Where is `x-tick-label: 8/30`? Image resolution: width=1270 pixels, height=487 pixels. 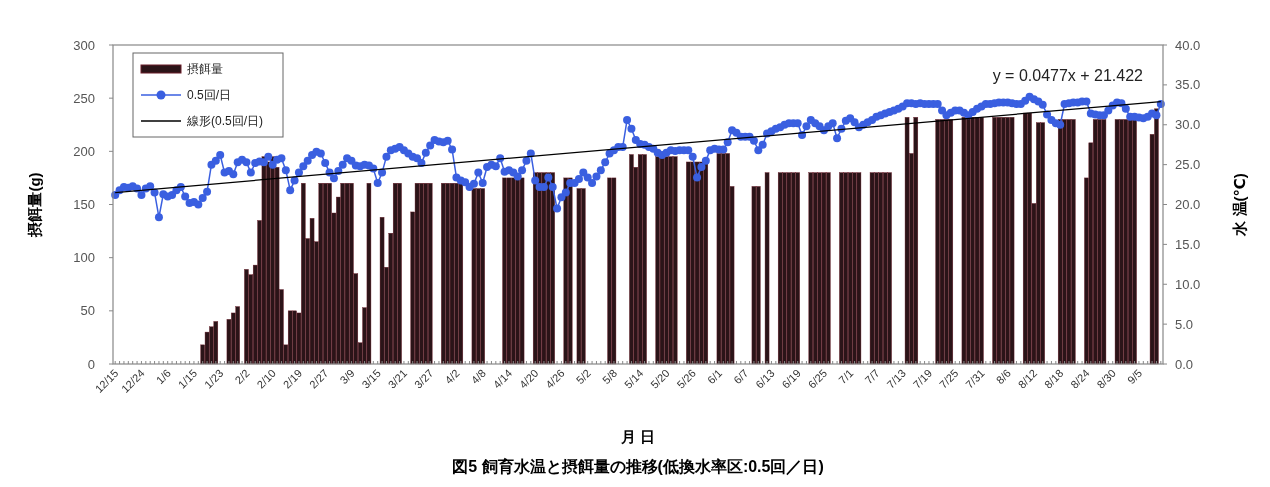 x-tick-label: 8/30 is located at coordinates (1106, 378).